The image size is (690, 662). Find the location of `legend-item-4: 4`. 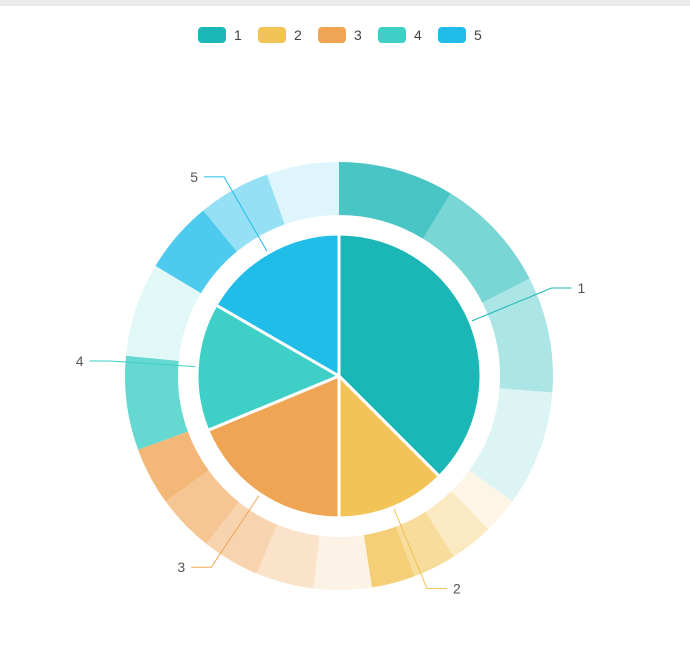

legend-item-4: 4 is located at coordinates (400, 35).